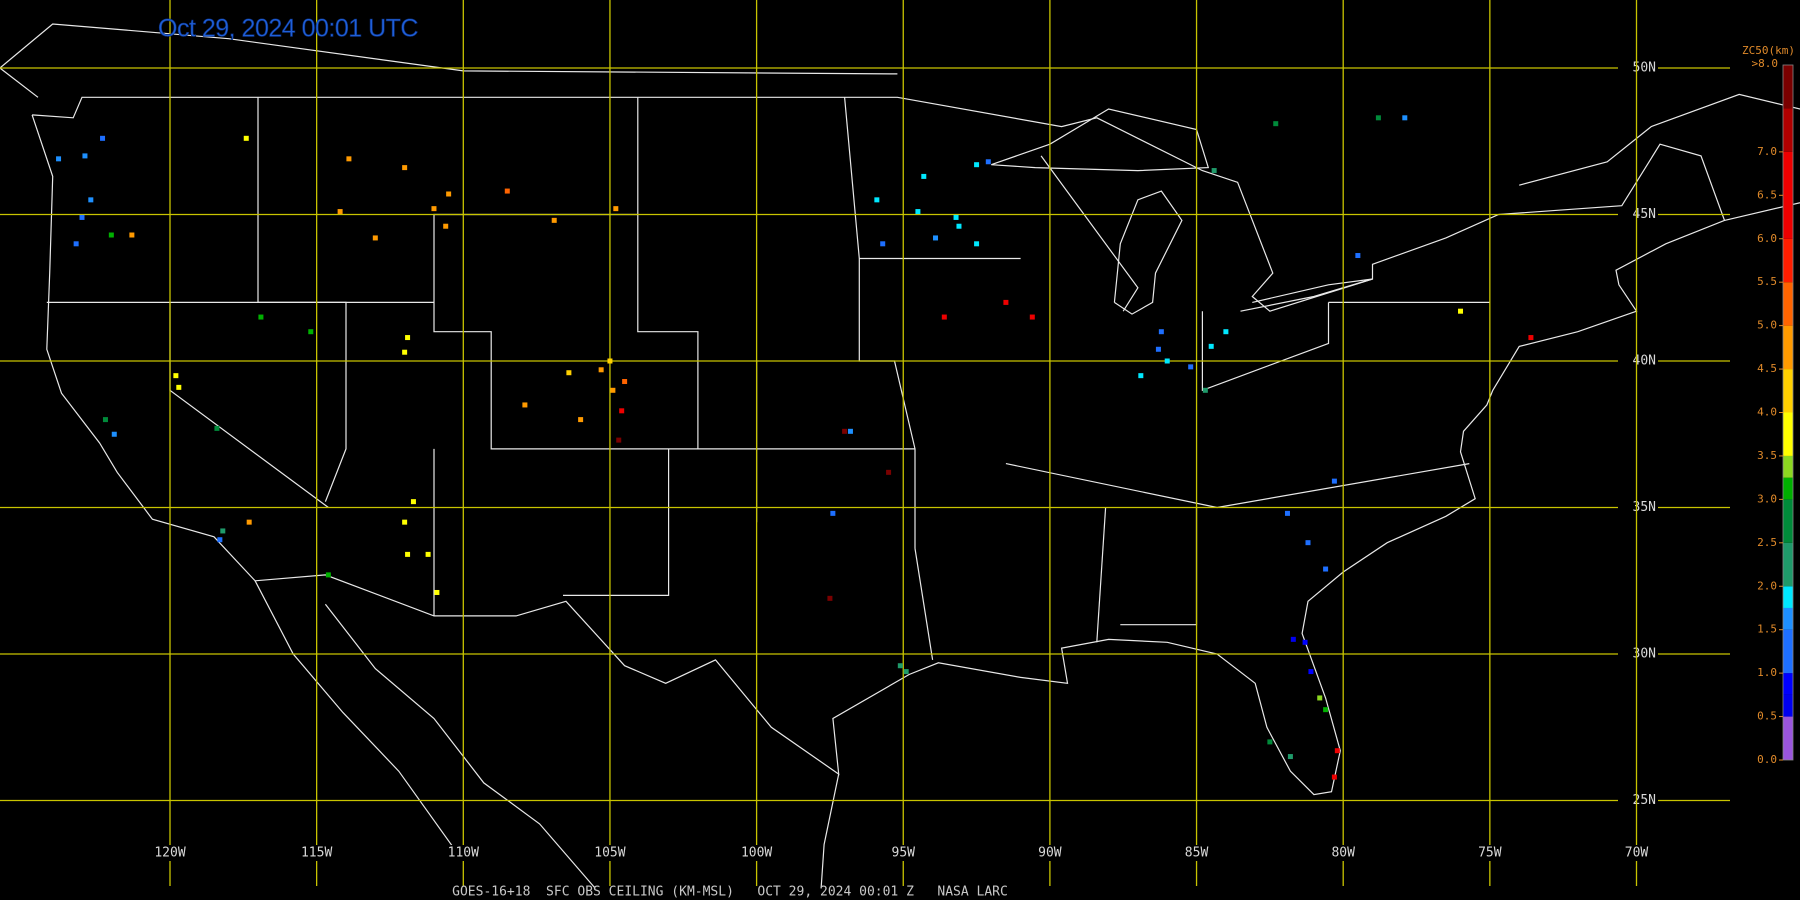  What do you see at coordinates (1767, 368) in the screenshot?
I see `colorbar-tick-label: 4.5` at bounding box center [1767, 368].